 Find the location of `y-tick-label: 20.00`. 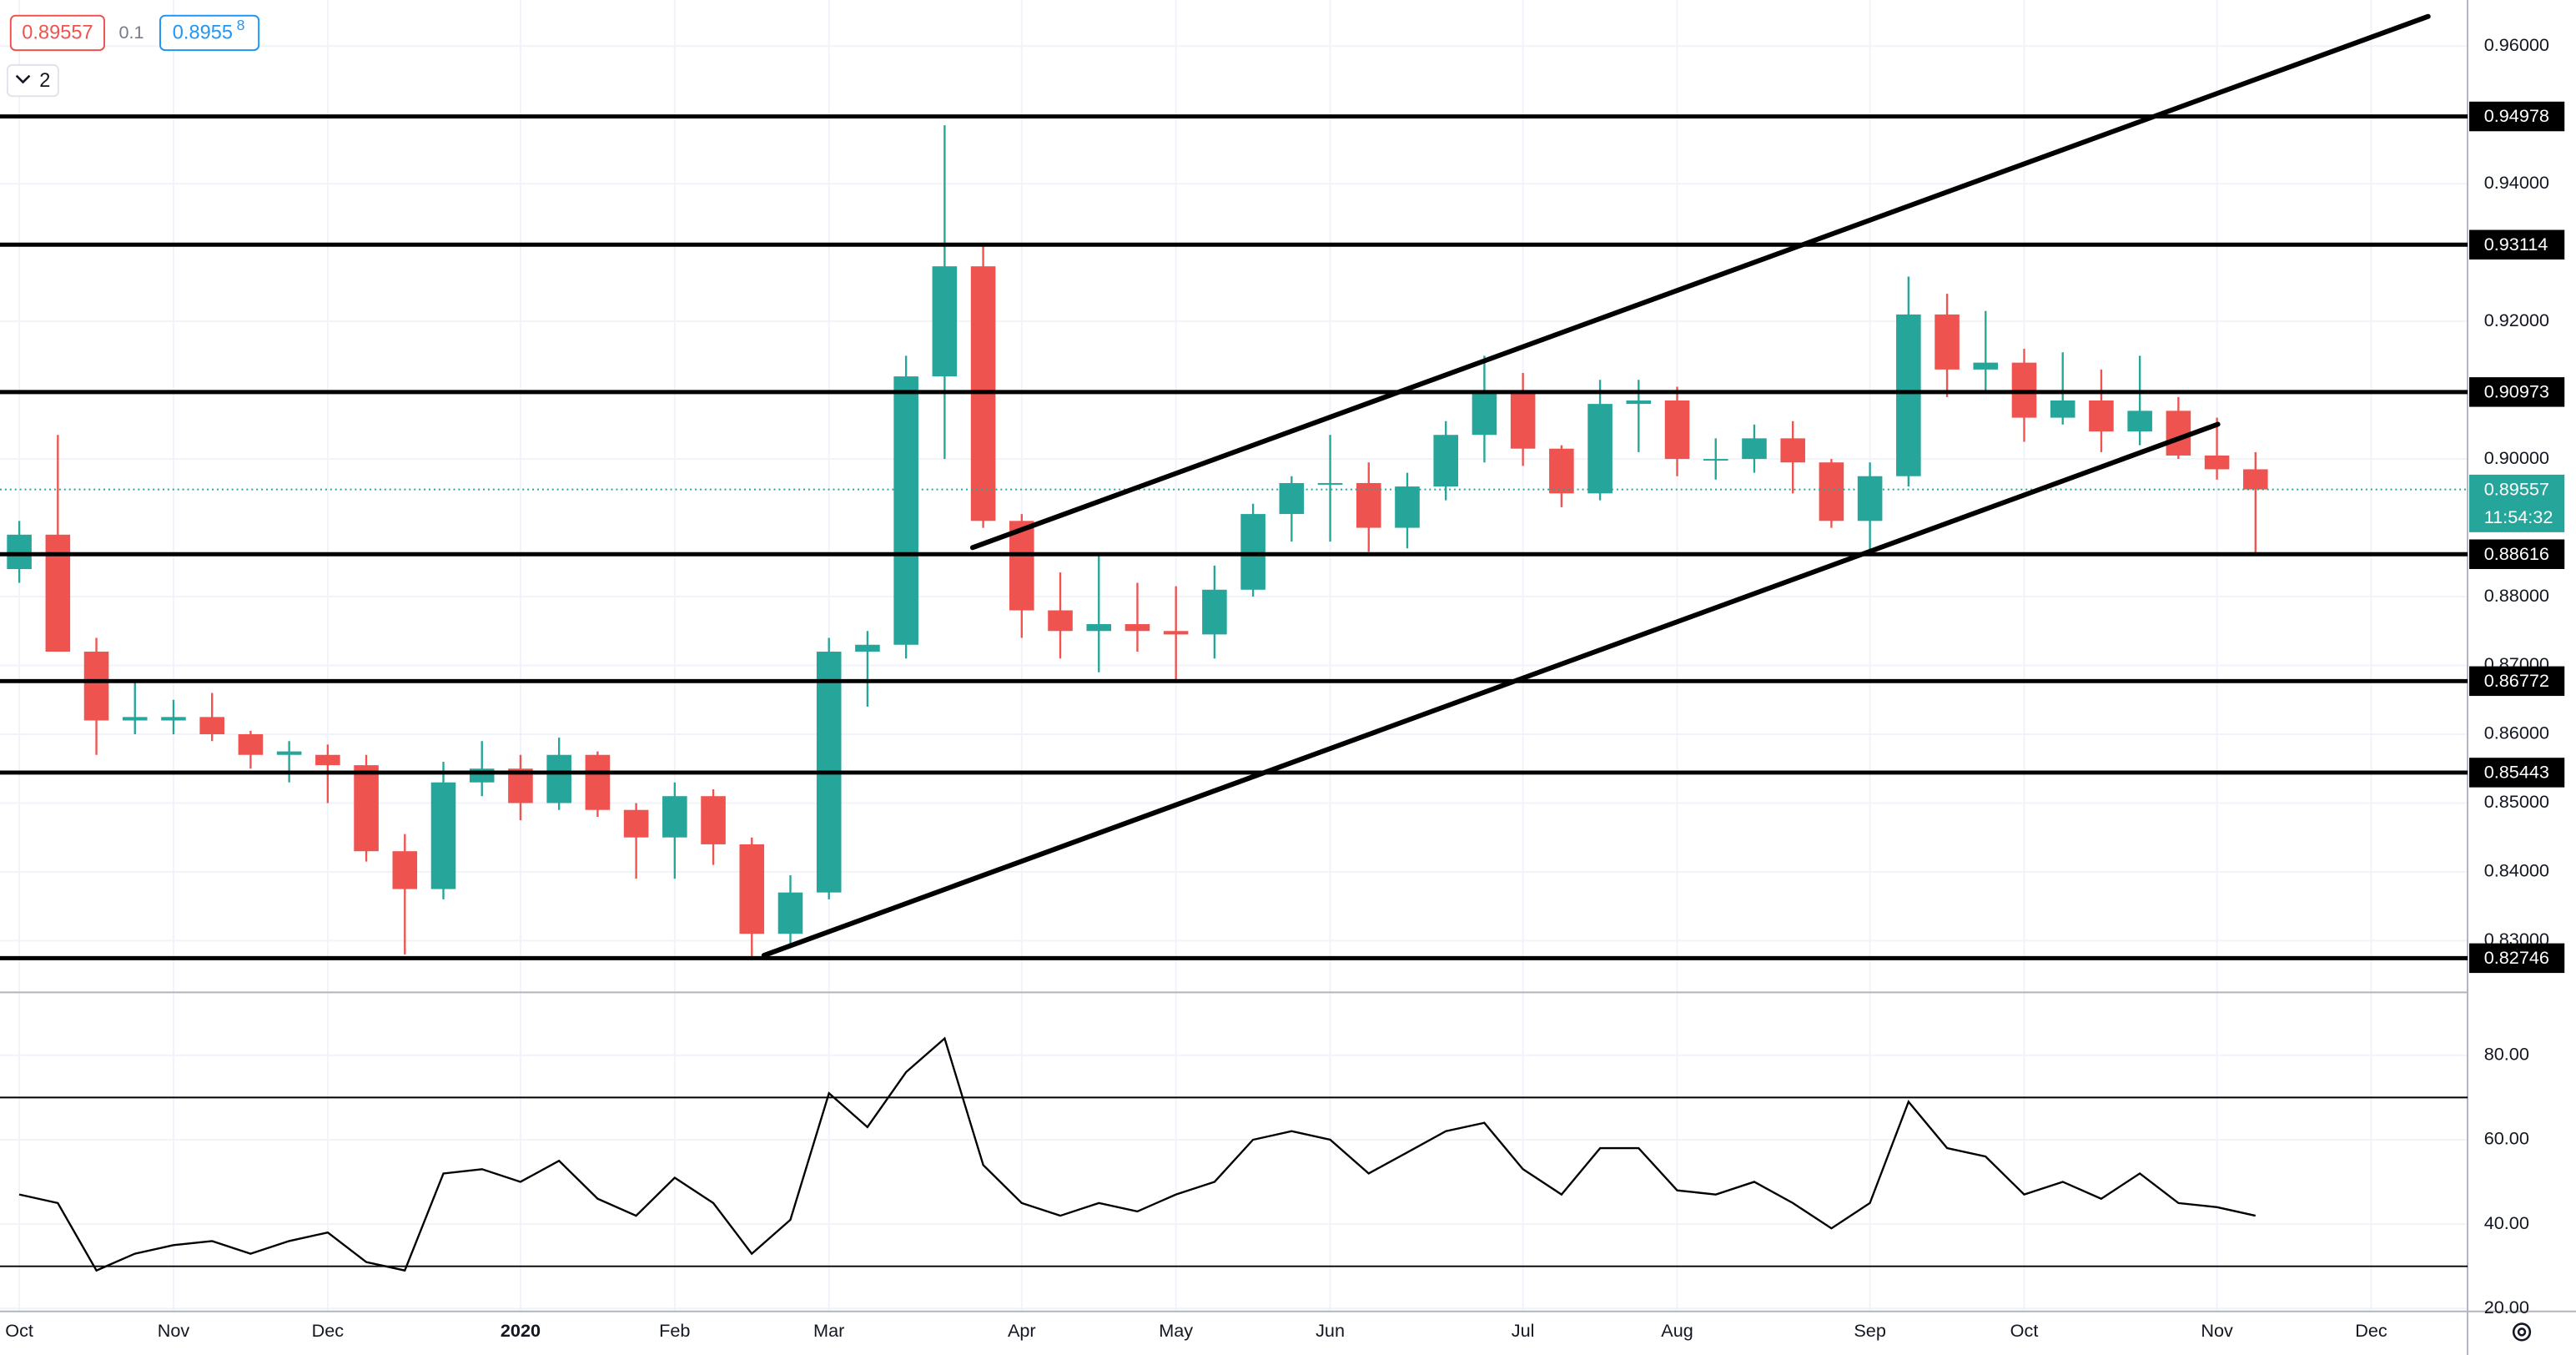

y-tick-label: 20.00 is located at coordinates (2506, 1307).